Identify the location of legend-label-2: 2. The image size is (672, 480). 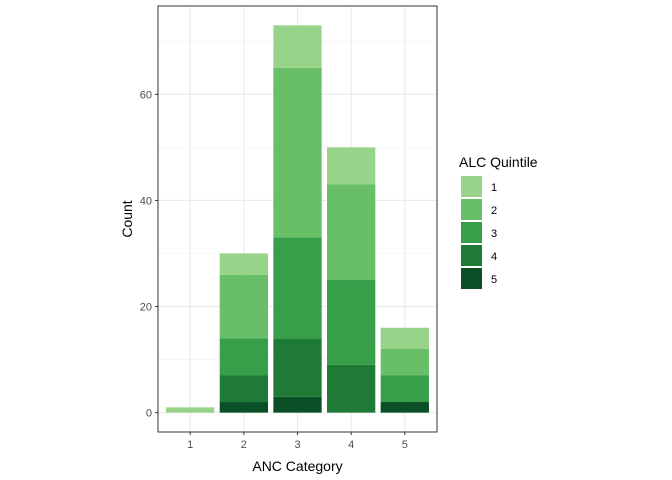
(494, 211).